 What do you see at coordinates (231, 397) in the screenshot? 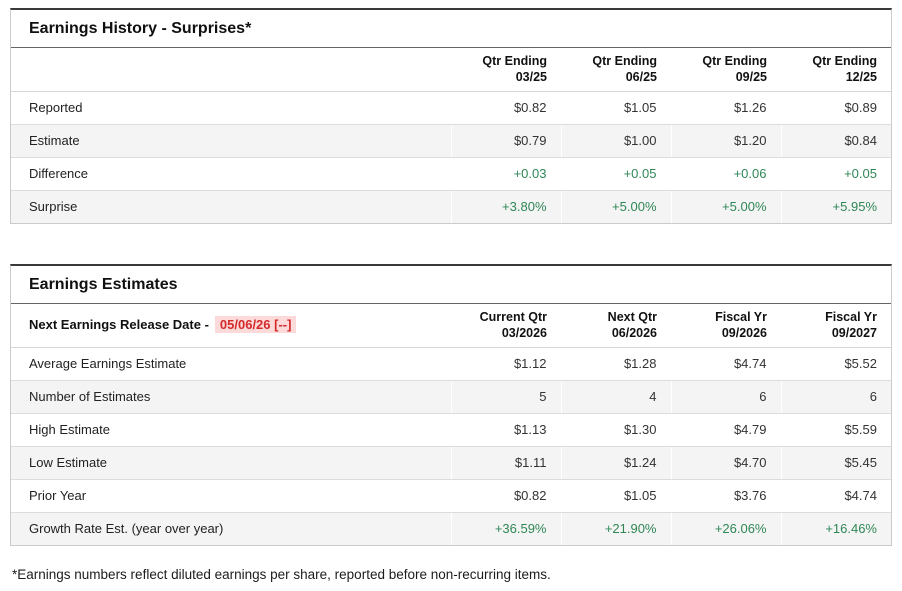
I see `row-label: Number of Estimates` at bounding box center [231, 397].